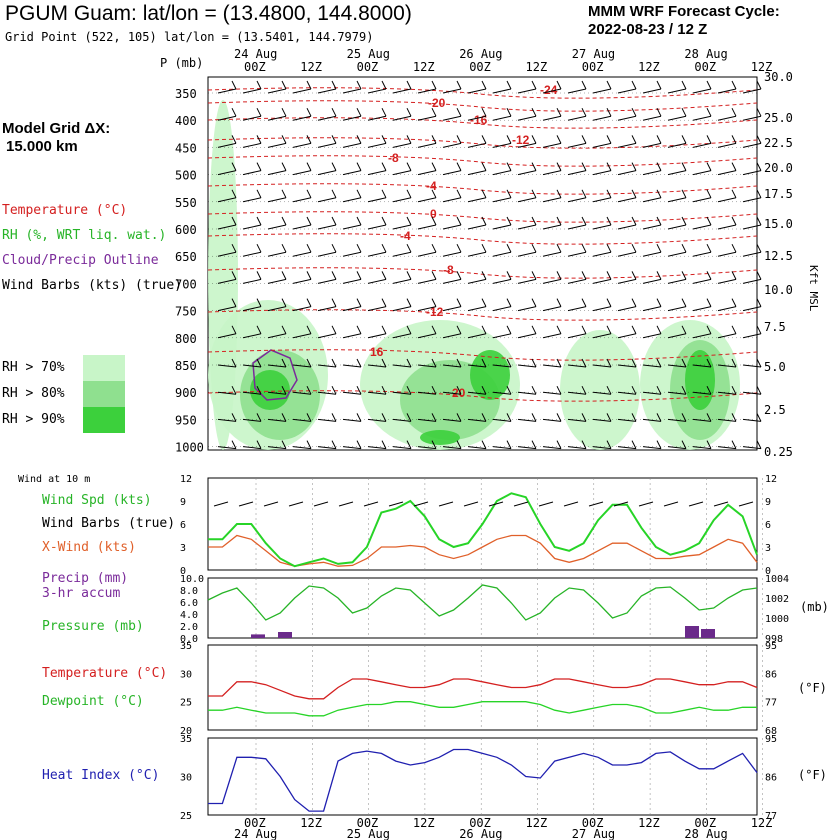  I want to click on temp-contour-label-5: -4, so click(431, 186).